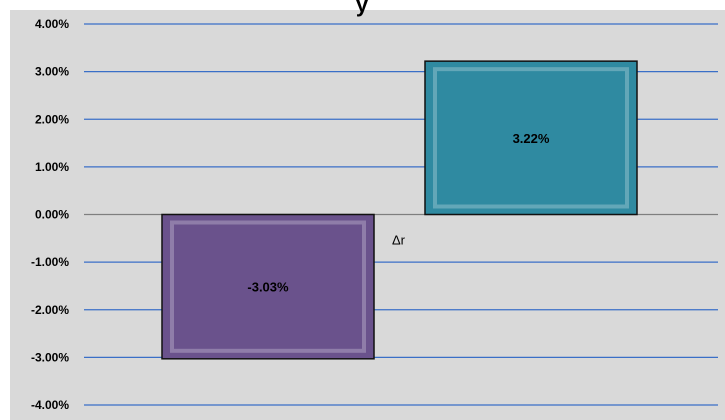 The image size is (725, 420). Describe the element at coordinates (52, 72) in the screenshot. I see `y-axis-tick-label: 3.00%` at that location.